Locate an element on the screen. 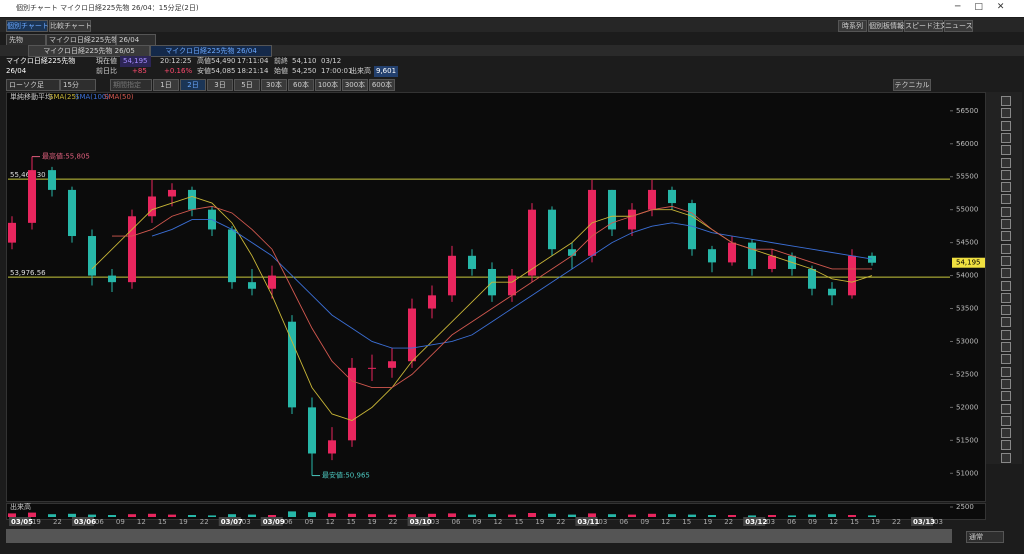 The width and height of the screenshot is (1024, 554). window-controls: ─□✕ is located at coordinates (987, 7).